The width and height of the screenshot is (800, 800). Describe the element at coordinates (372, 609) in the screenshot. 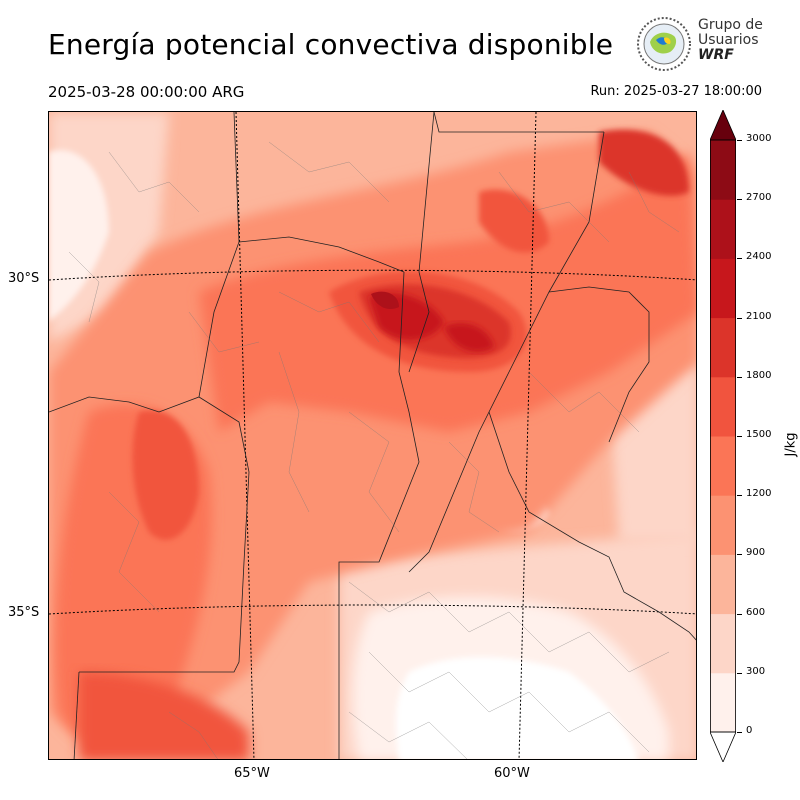

I see `graticule-35s` at that location.